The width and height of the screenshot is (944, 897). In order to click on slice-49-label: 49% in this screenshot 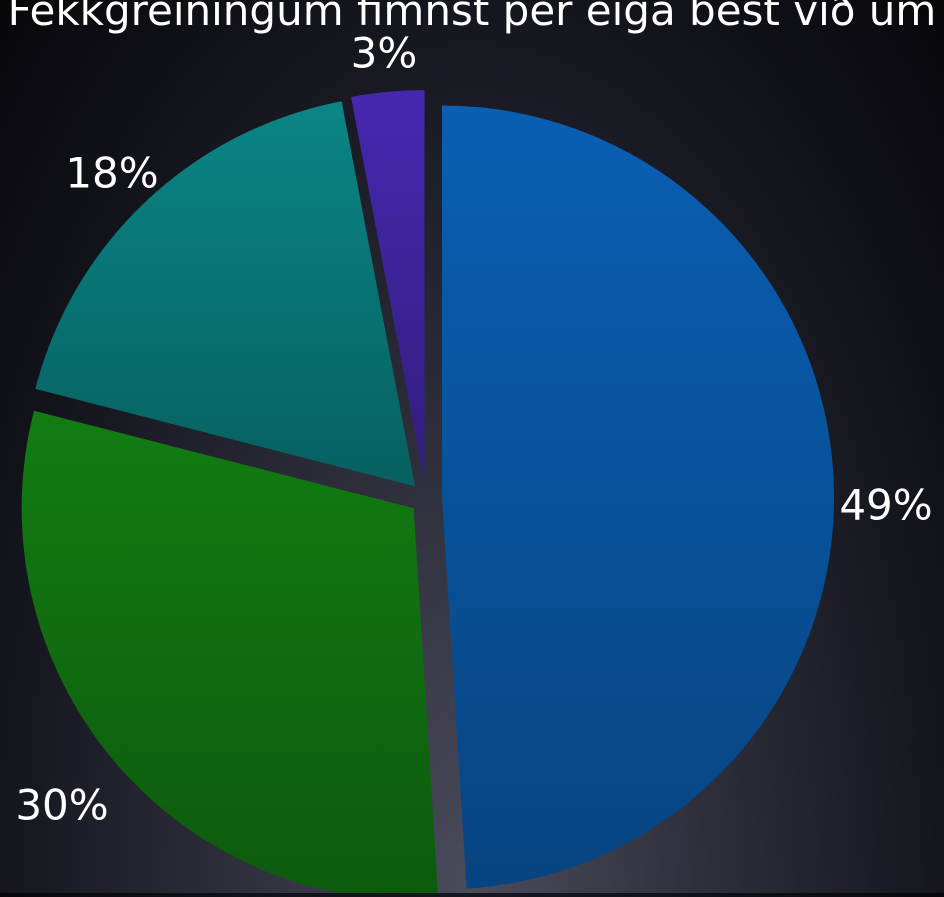, I will do `click(885, 505)`.